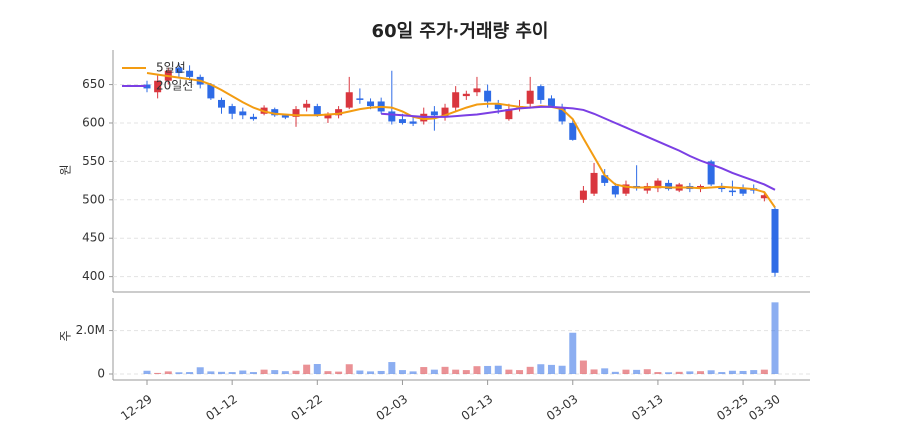  What do you see at coordinates (578, 148) in the screenshot?
I see `ma-line` at bounding box center [578, 148].